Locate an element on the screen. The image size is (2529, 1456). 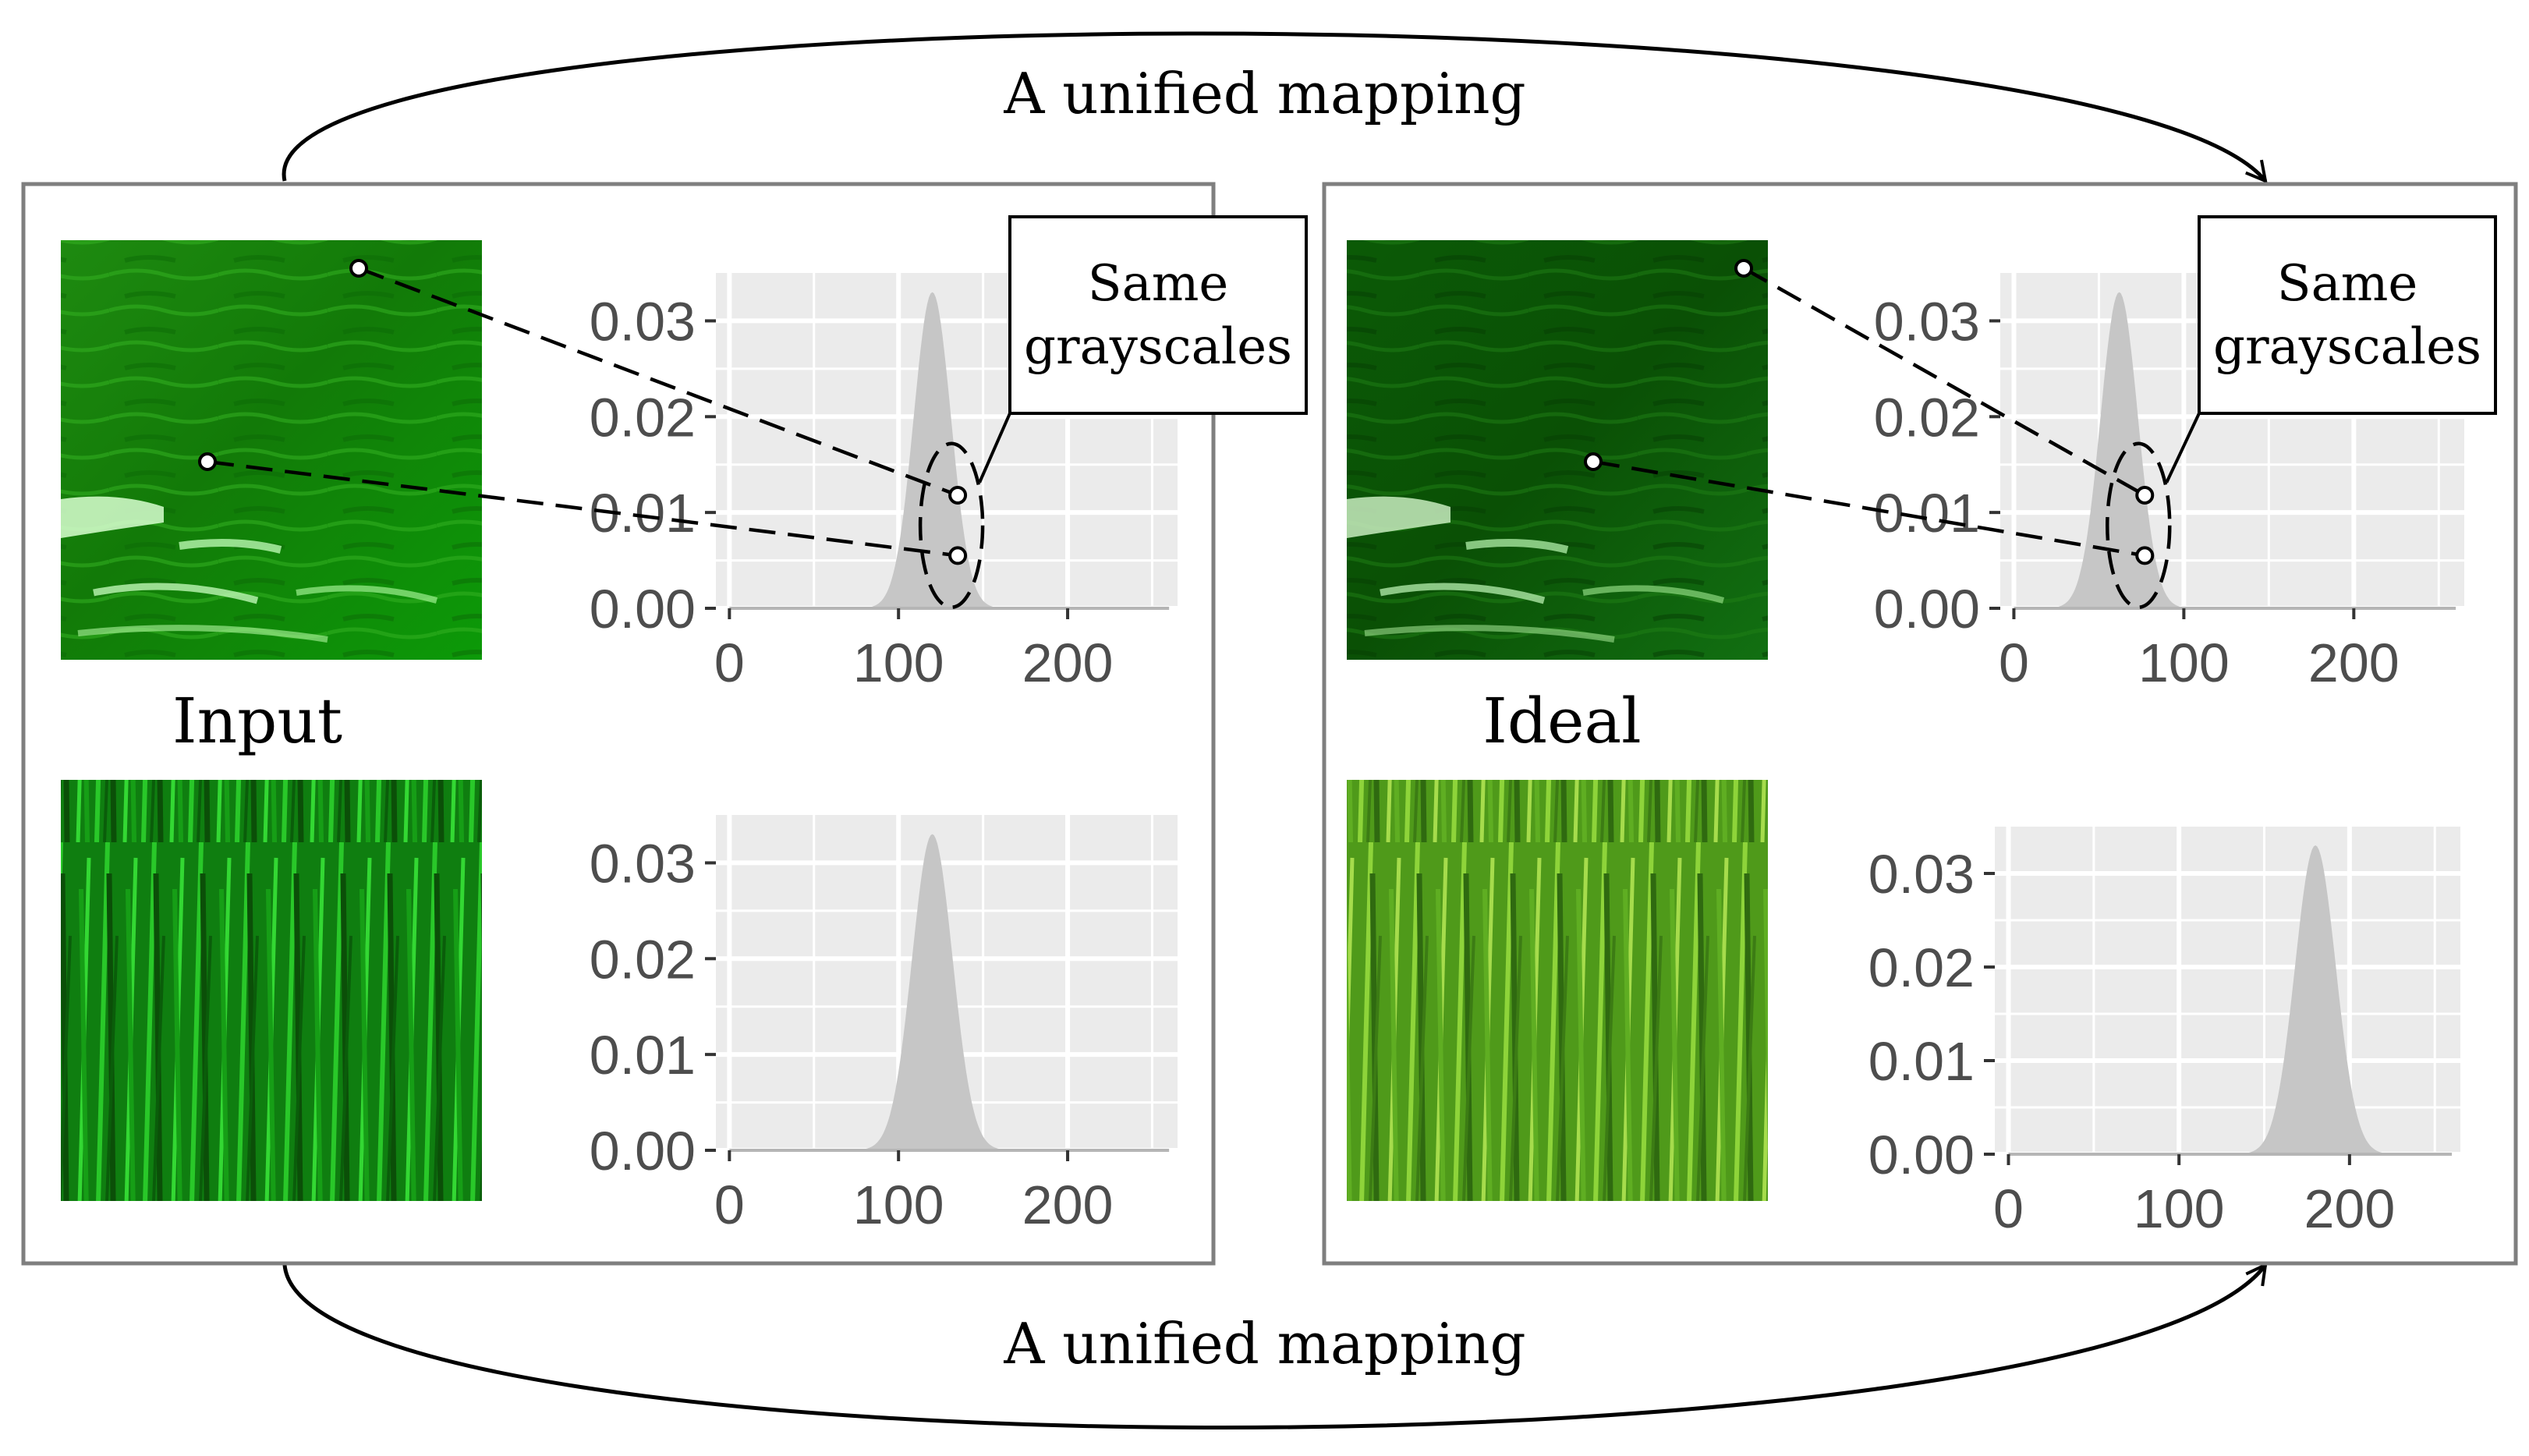
input-water-image is located at coordinates (271, 450).